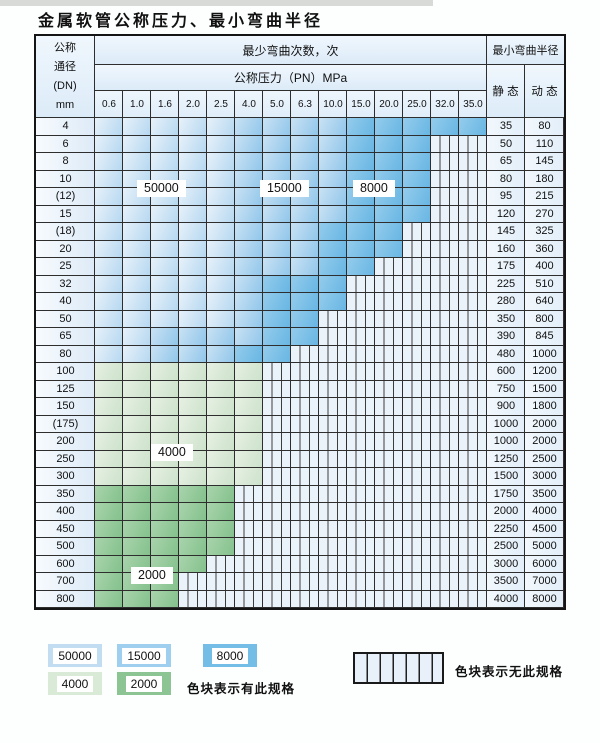 The height and width of the screenshot is (743, 600). What do you see at coordinates (506, 179) in the screenshot?
I see `static-radius-cell: 80` at bounding box center [506, 179].